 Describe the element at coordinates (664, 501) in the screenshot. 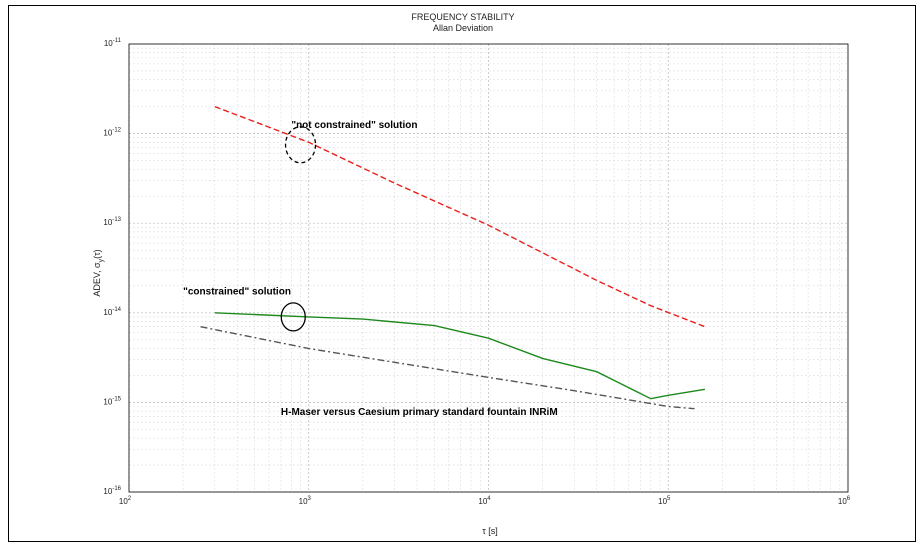

I see `x-tick-label-3: 10⁵` at that location.